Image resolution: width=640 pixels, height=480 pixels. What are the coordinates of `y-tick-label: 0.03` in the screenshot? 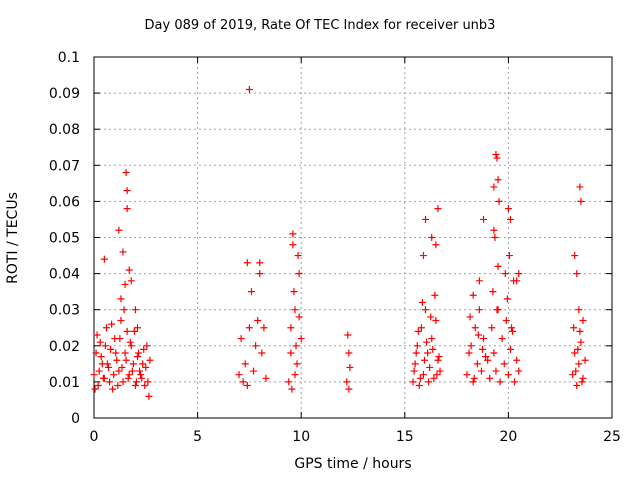 It's located at (64, 311).